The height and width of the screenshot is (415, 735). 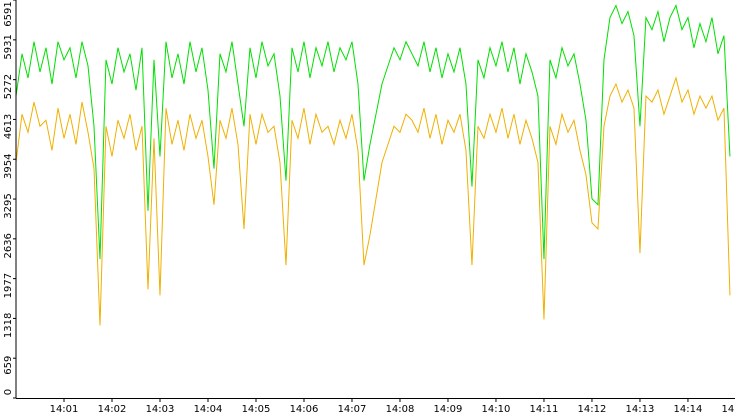 What do you see at coordinates (8, 13) in the screenshot?
I see `y-tick-label: 6591` at bounding box center [8, 13].